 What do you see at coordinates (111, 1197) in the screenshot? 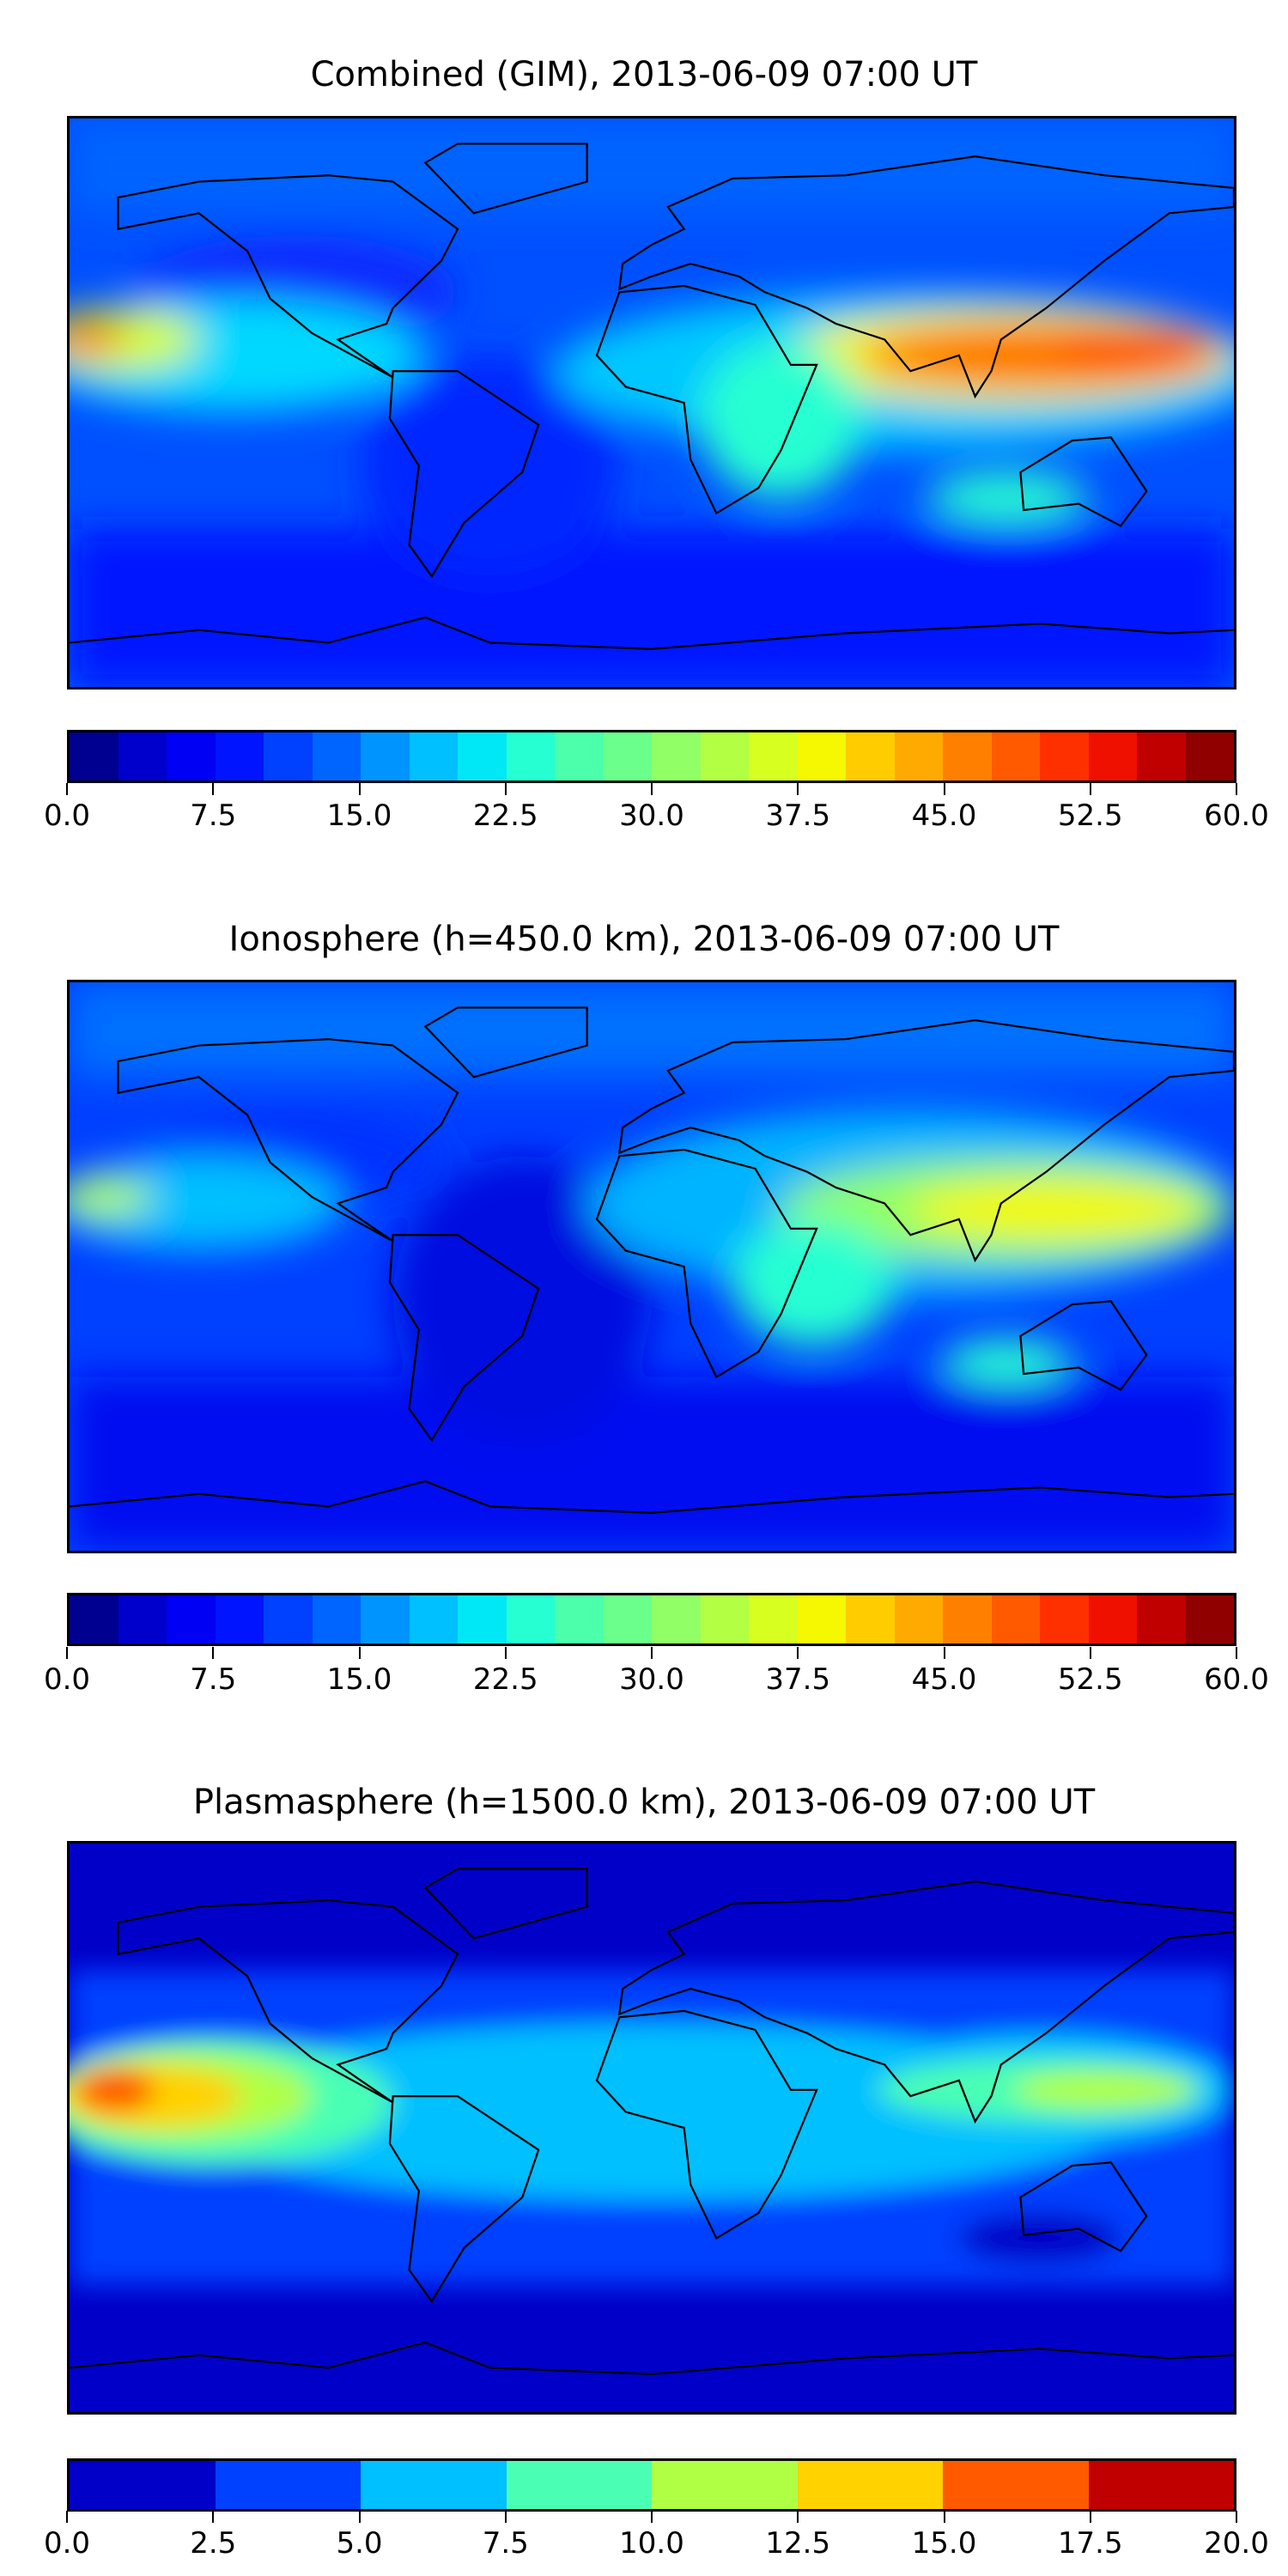
I see `field-pac-green` at bounding box center [111, 1197].